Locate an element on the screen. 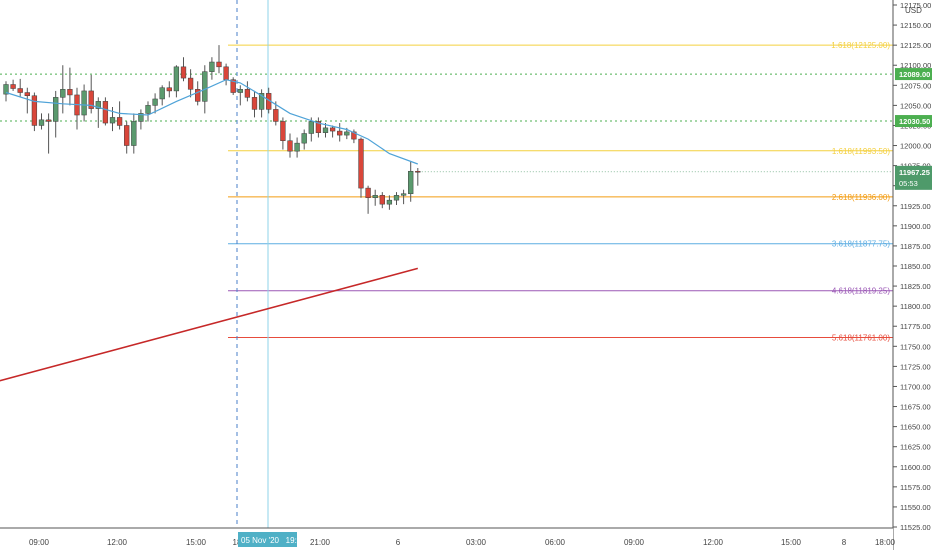 Image resolution: width=932 pixels, height=555 pixels. price-tick-label: 11750.00 is located at coordinates (915, 346).